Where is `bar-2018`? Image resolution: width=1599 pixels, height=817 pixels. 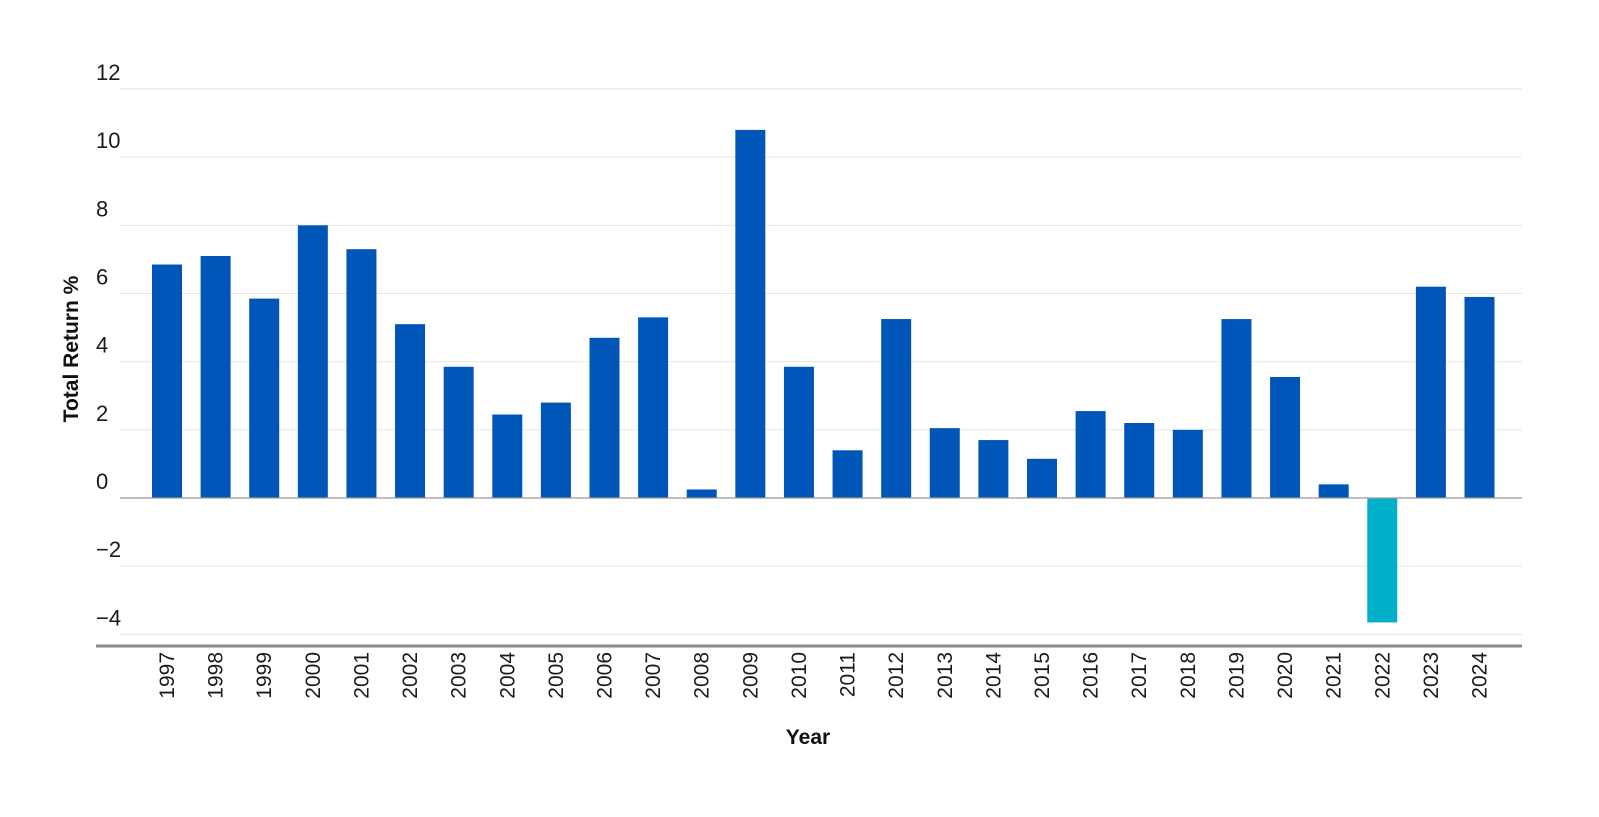
bar-2018 is located at coordinates (1187, 463).